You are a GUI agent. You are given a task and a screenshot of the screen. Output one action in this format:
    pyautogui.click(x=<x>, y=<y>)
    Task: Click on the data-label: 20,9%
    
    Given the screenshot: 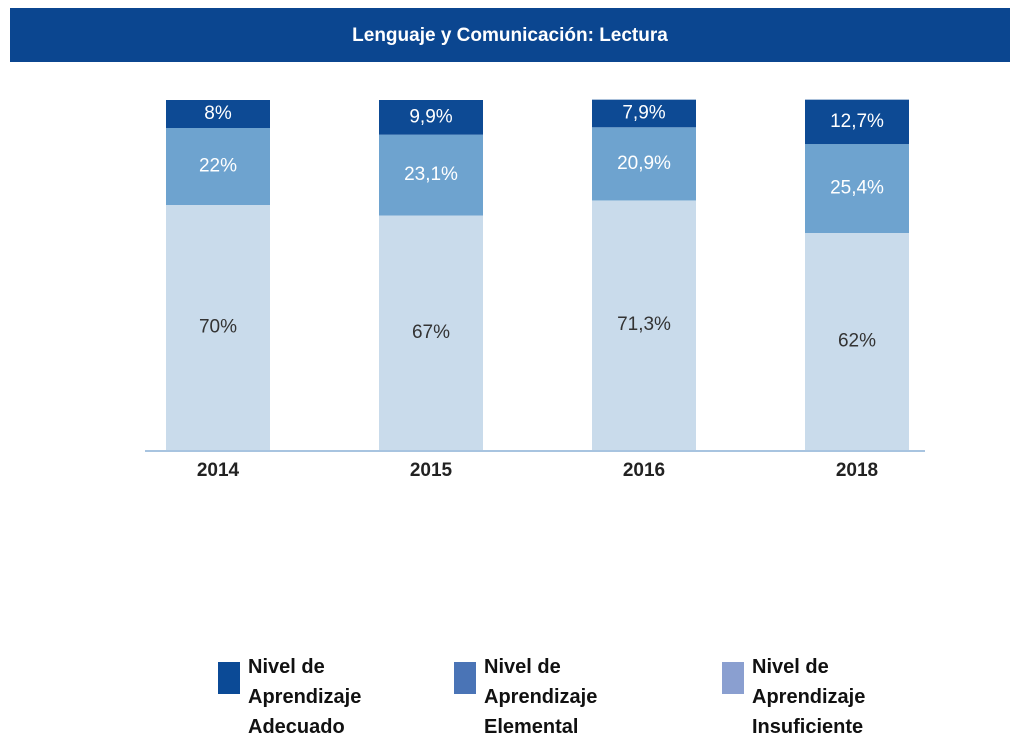 What is the action you would take?
    pyautogui.click(x=644, y=163)
    